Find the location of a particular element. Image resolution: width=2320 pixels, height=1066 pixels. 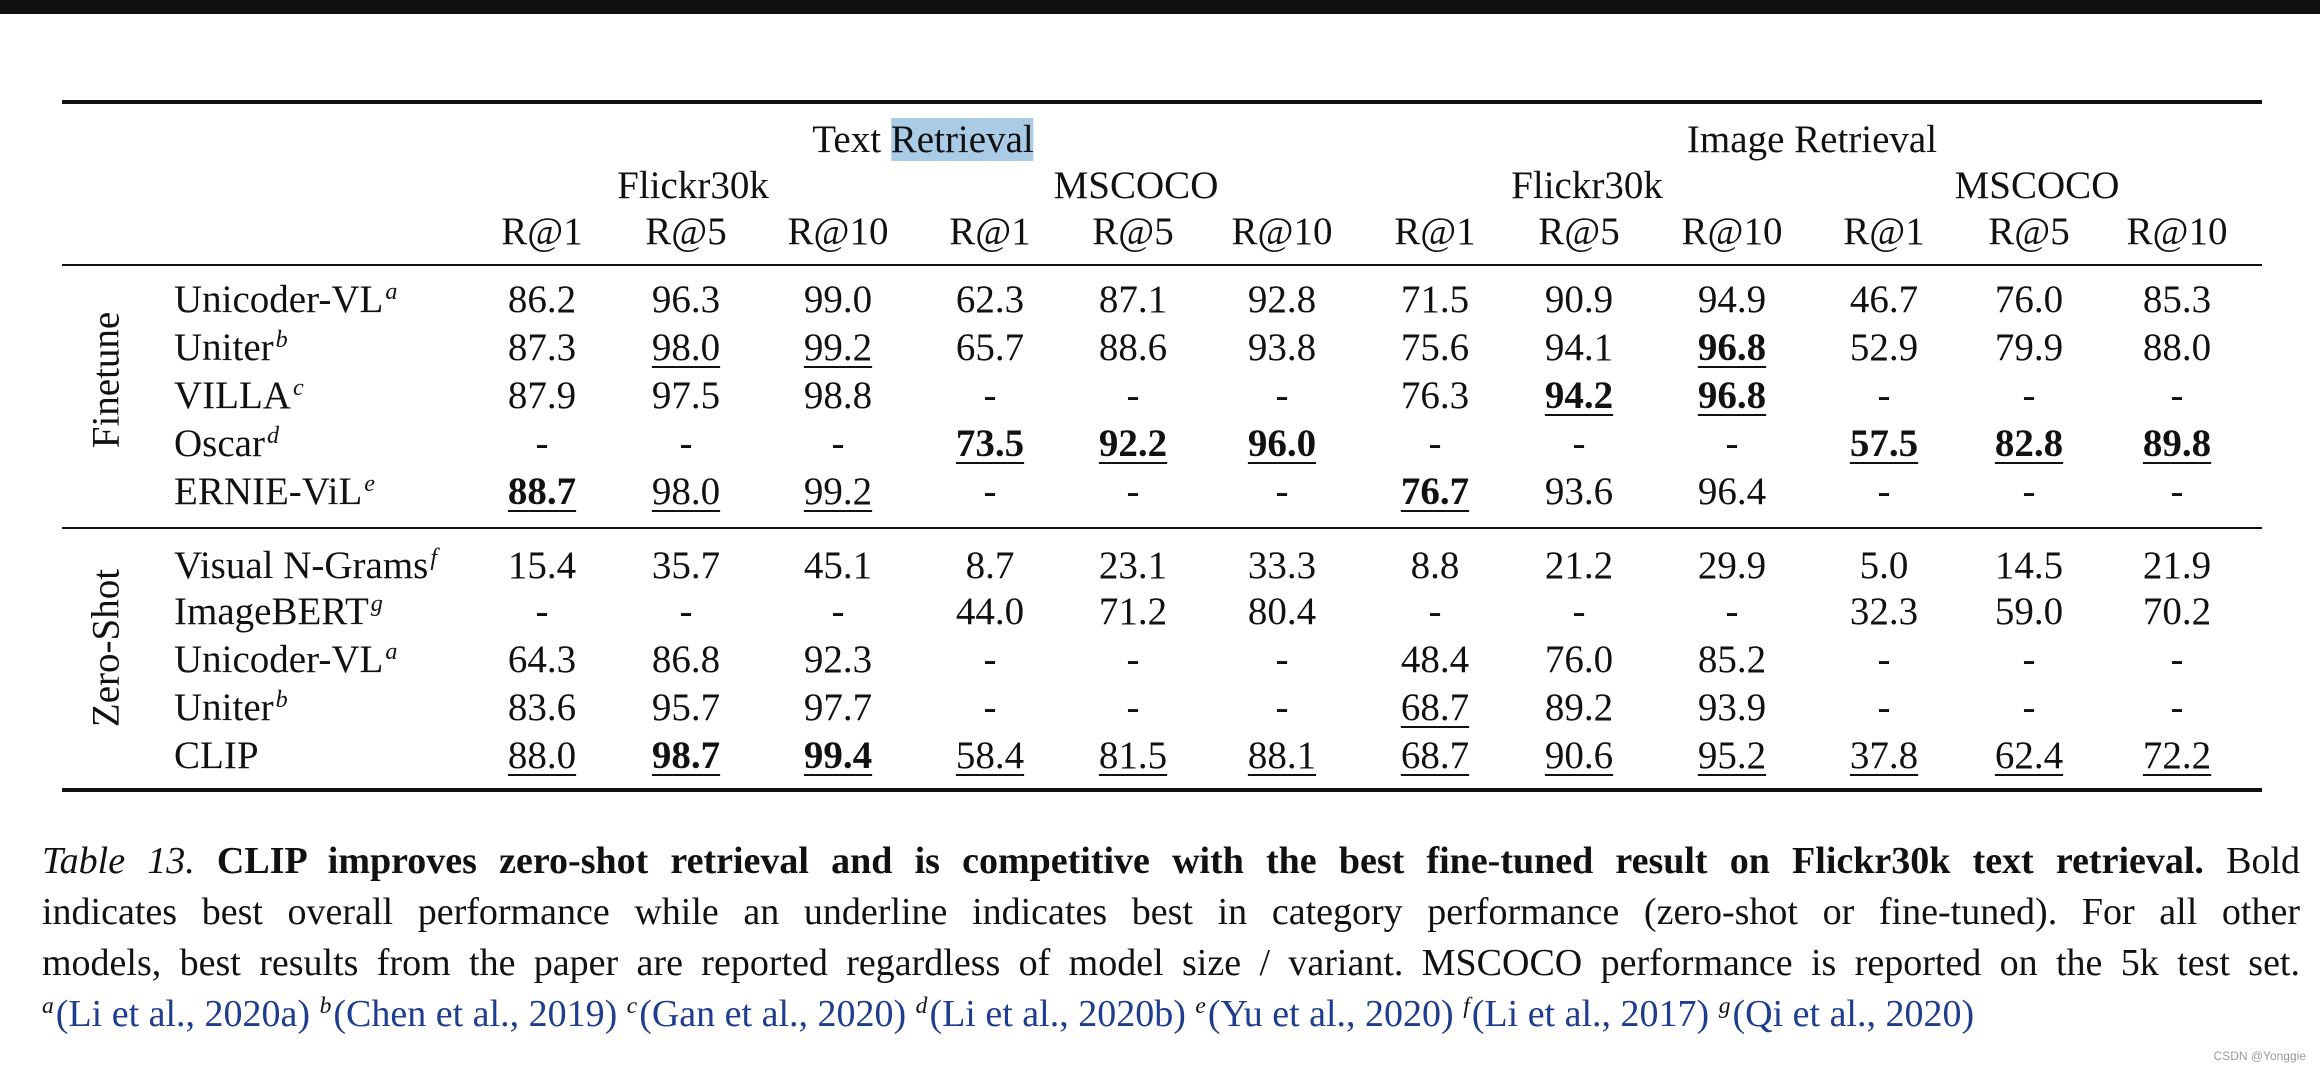

table-cell: 8.7 is located at coordinates (990, 565).